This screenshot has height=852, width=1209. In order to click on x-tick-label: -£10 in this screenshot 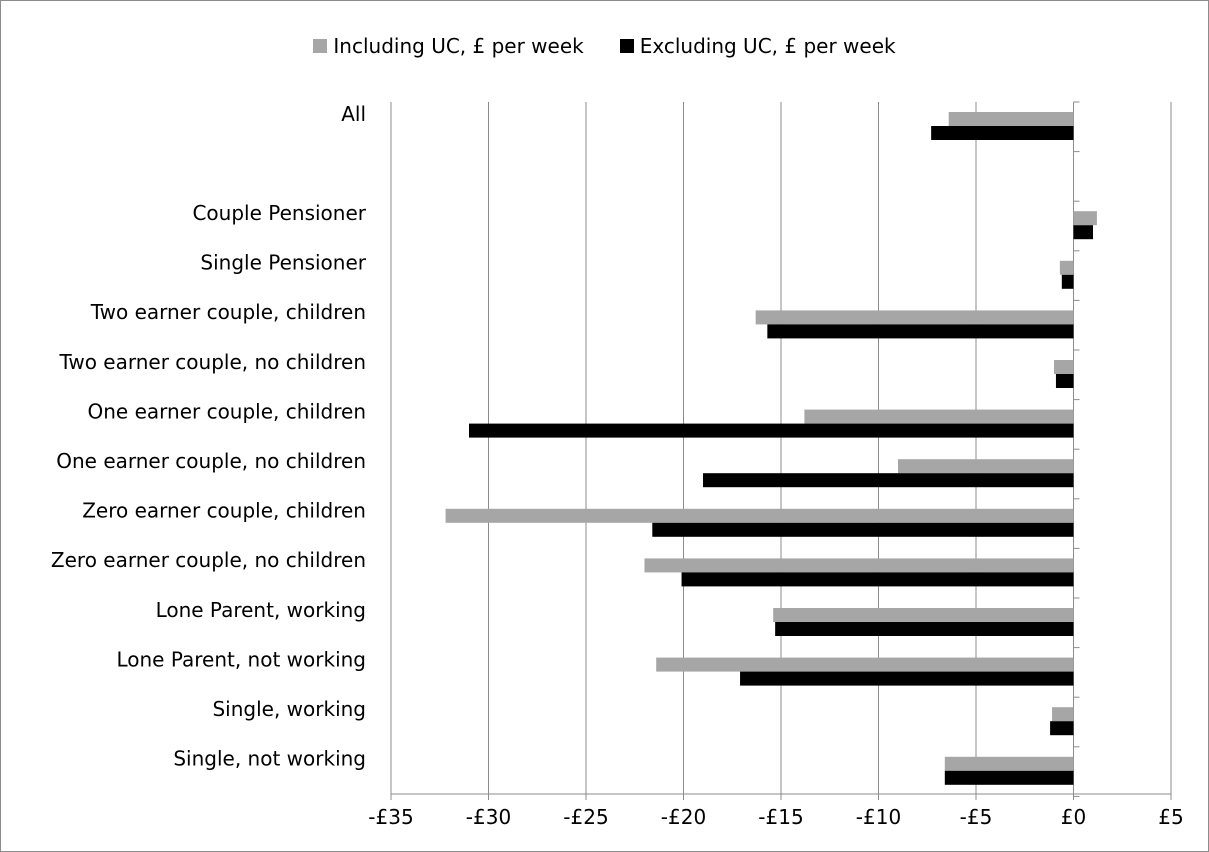, I will do `click(878, 817)`.